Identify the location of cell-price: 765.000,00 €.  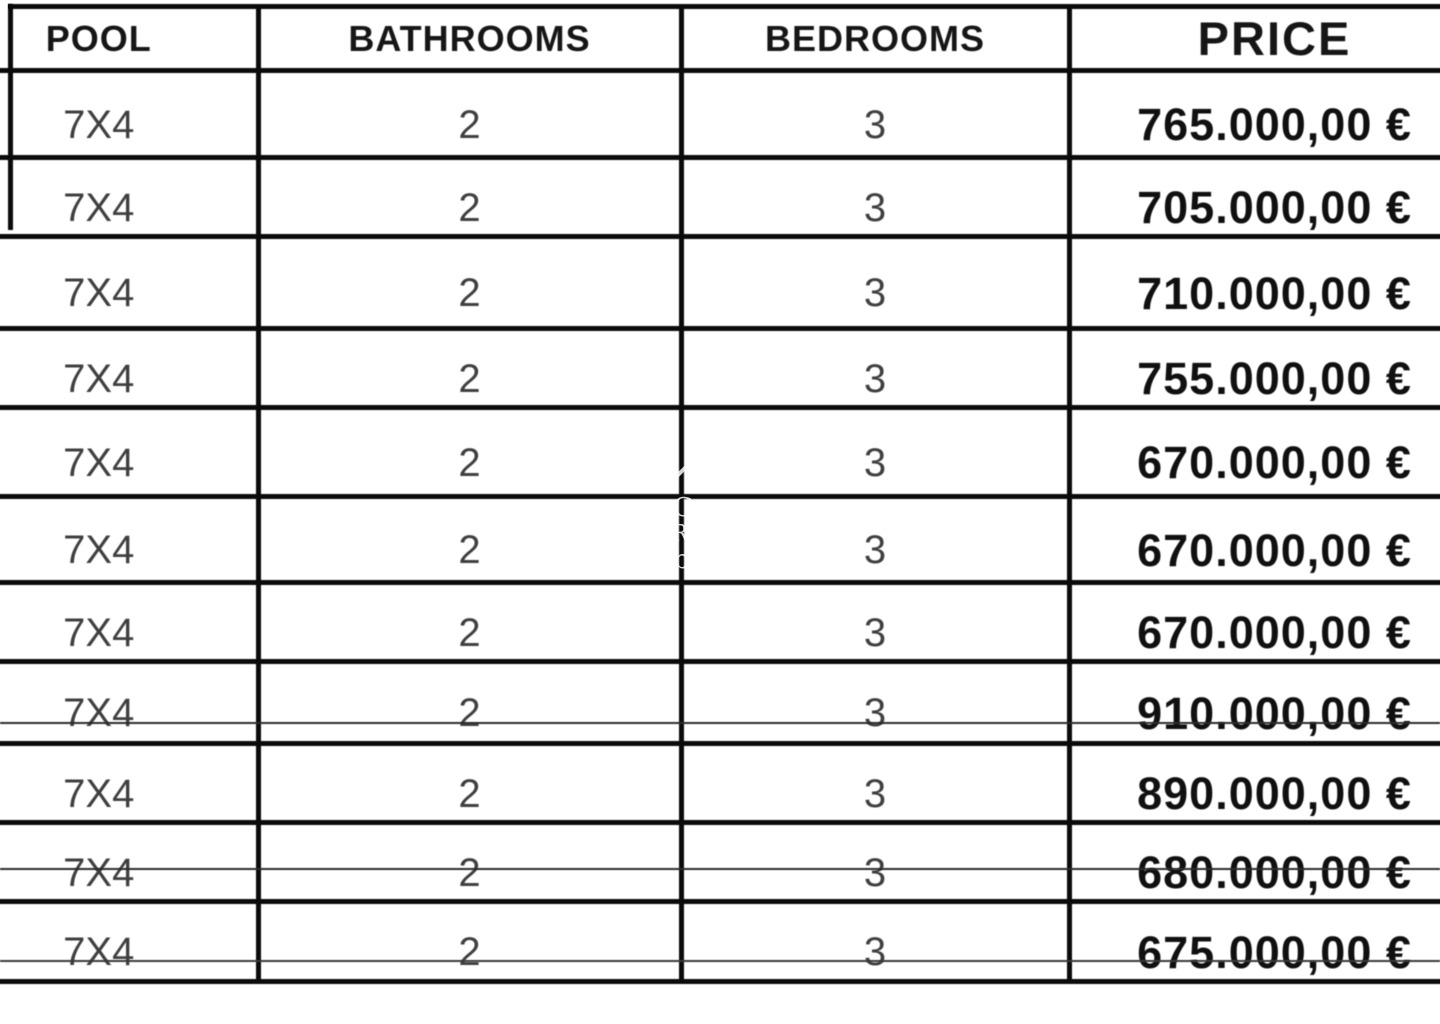
(1253, 114).